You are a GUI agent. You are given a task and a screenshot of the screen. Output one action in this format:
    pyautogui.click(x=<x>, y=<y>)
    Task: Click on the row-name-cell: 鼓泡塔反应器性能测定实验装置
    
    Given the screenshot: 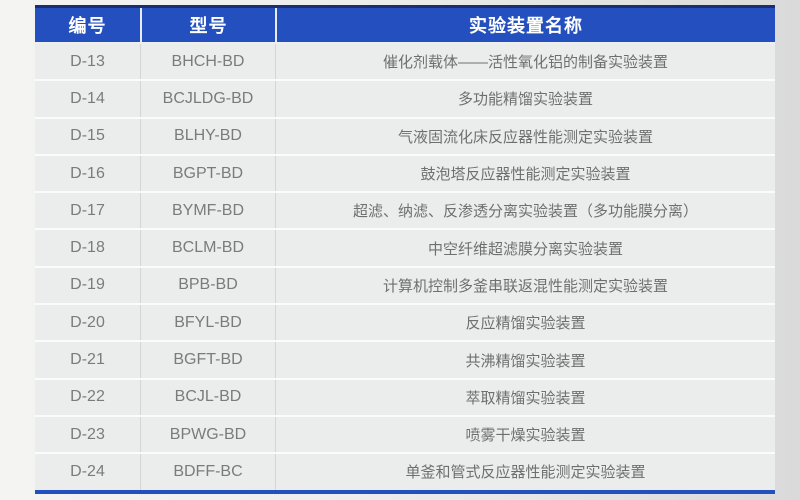 What is the action you would take?
    pyautogui.click(x=525, y=173)
    